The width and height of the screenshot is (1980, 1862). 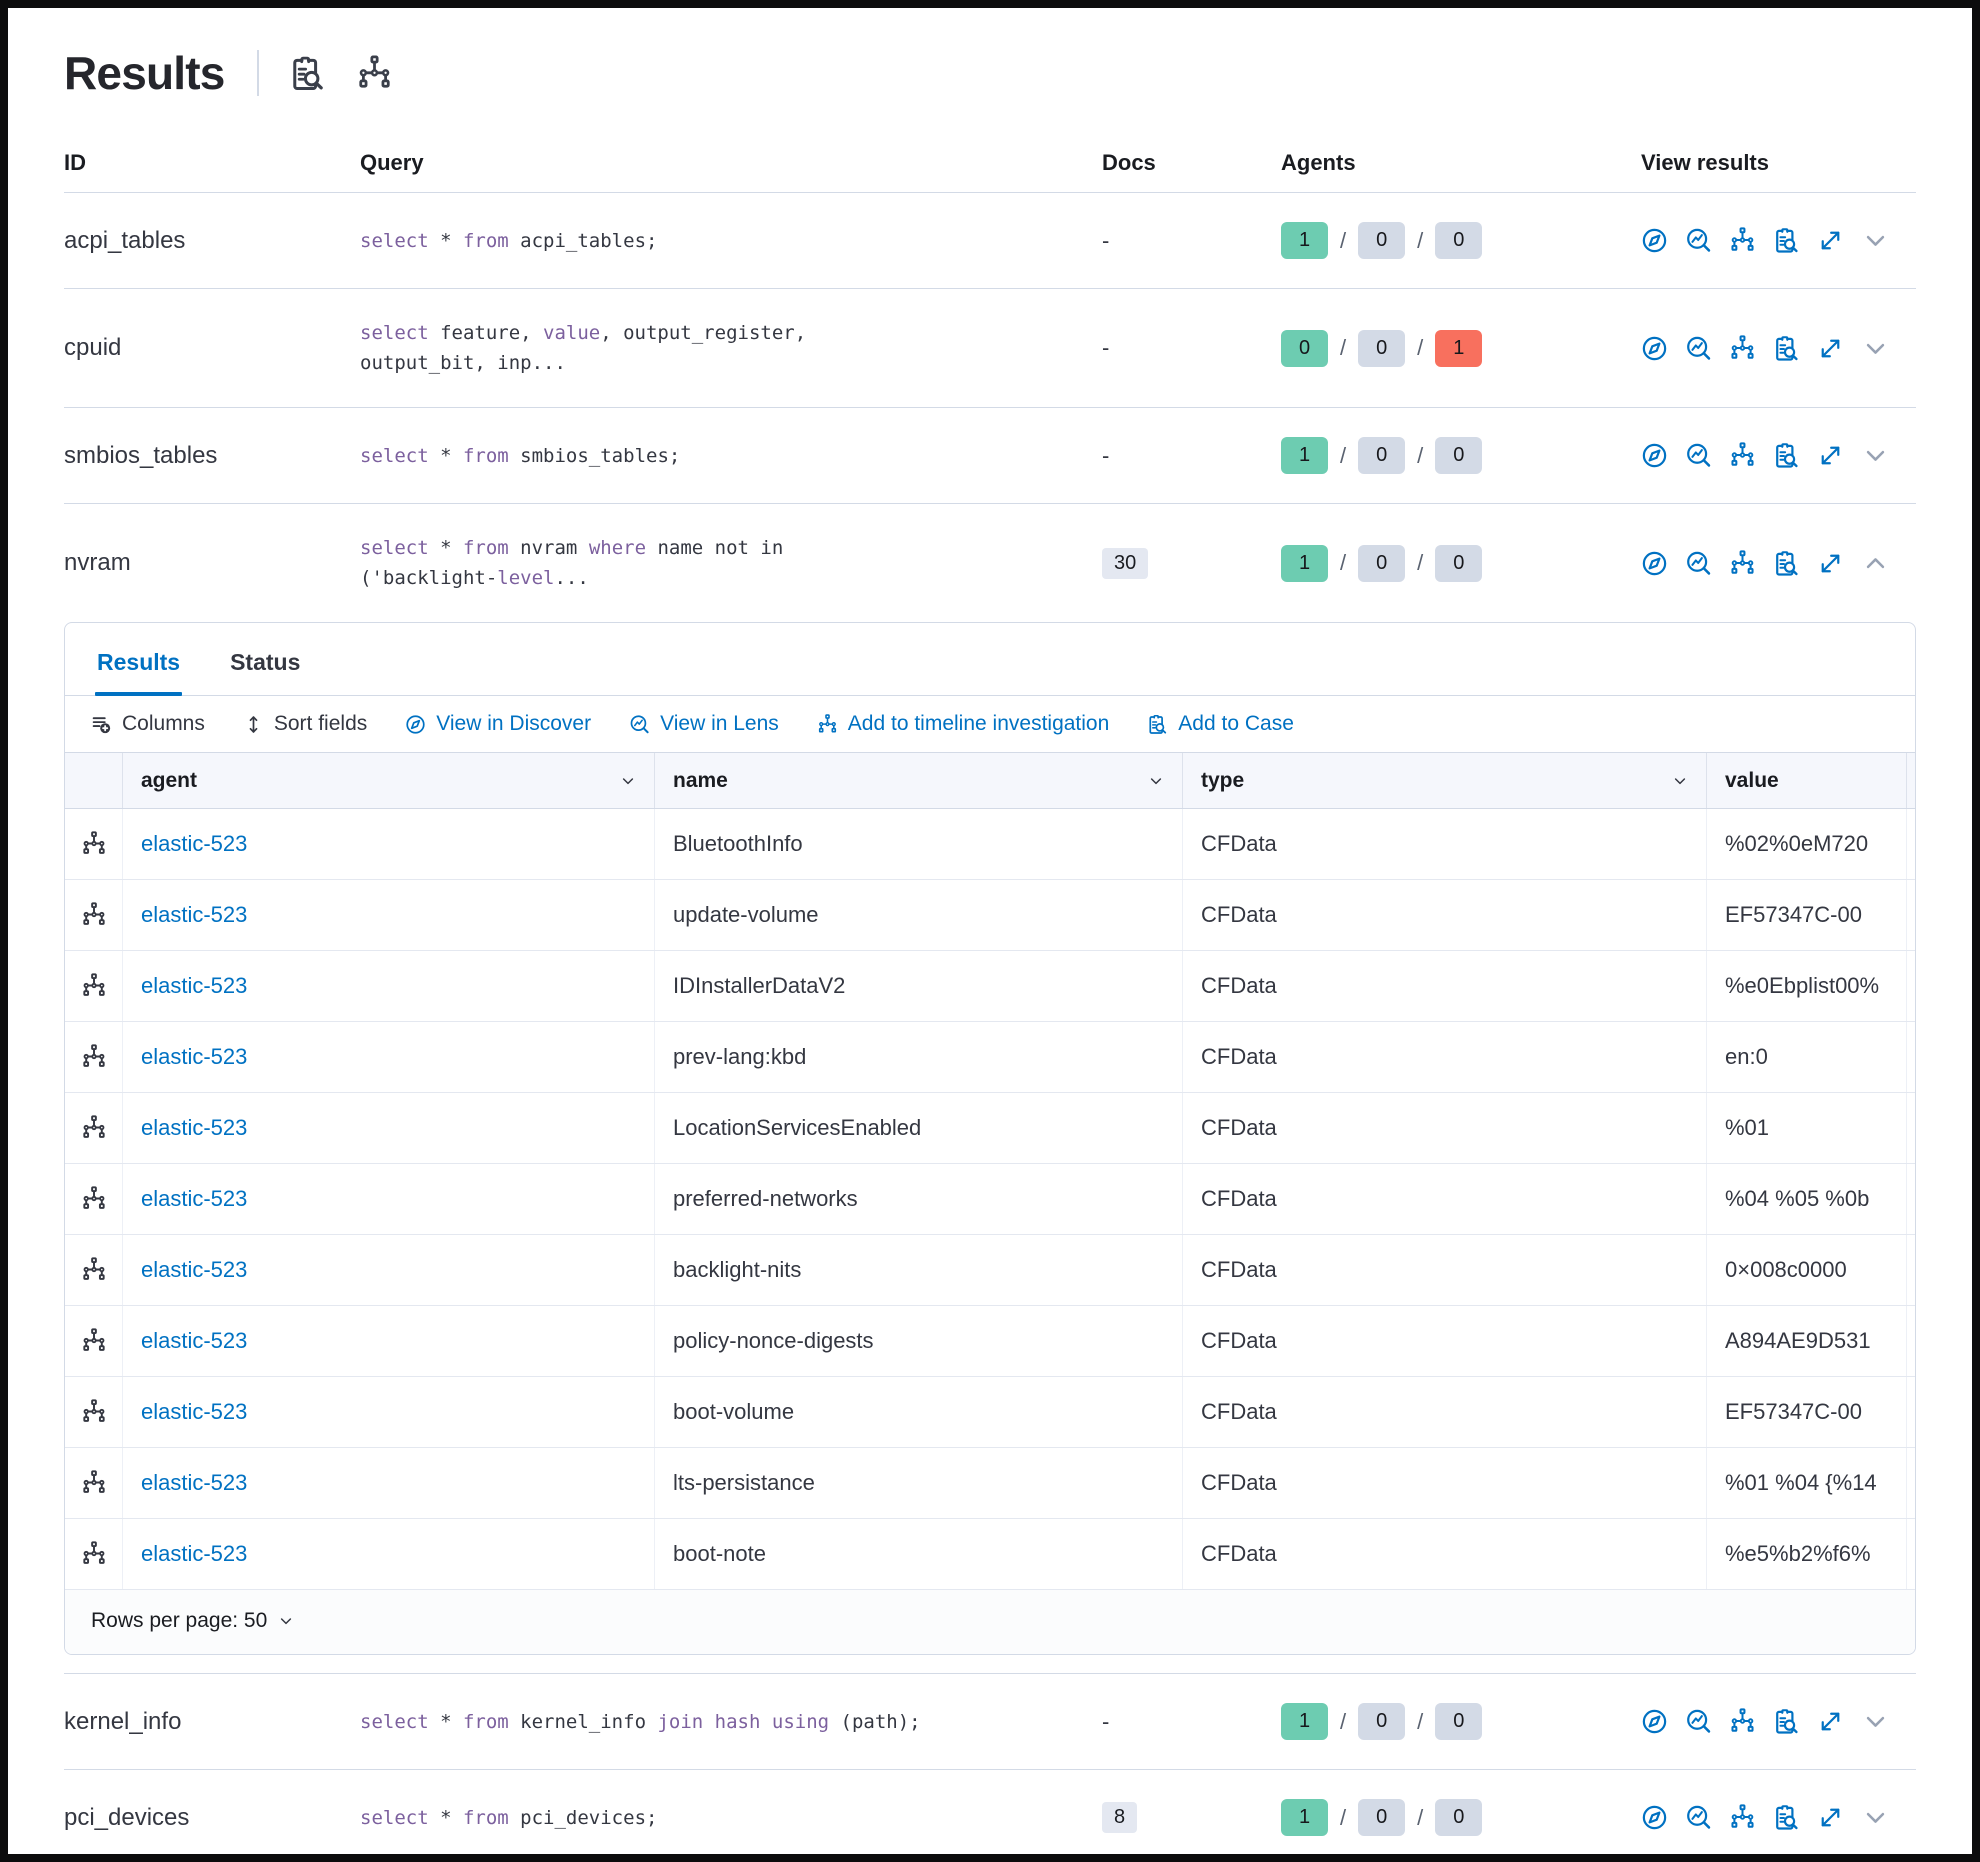 I want to click on add-to-timeline-button: Add to timeline investigation, so click(x=963, y=724).